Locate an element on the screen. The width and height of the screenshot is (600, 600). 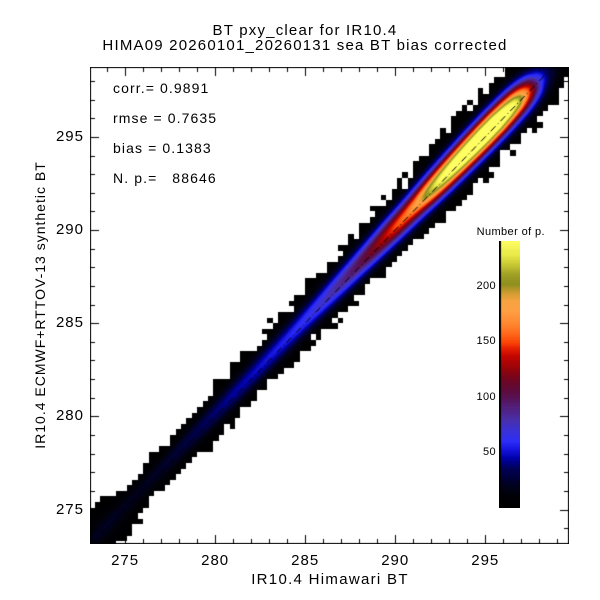
stat-rmse: rmse = 0.7635 is located at coordinates (165, 118).